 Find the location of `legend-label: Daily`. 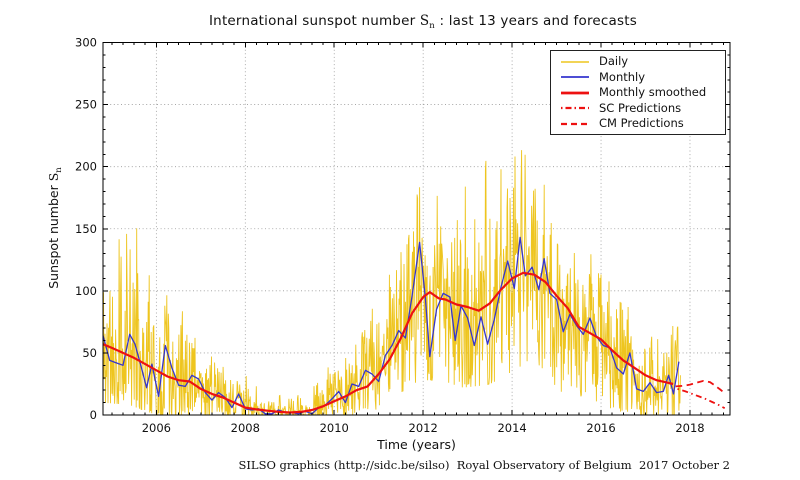

legend-label: Daily is located at coordinates (614, 61).